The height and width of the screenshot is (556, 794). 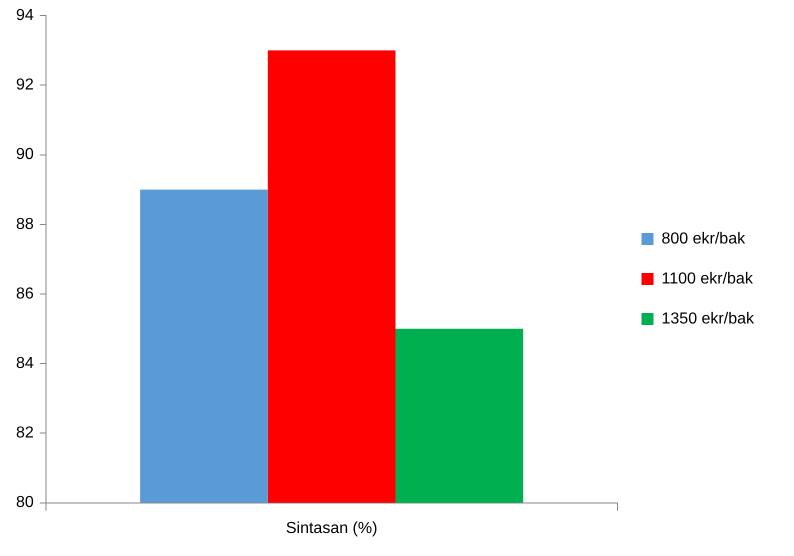 What do you see at coordinates (25, 503) in the screenshot?
I see `y-tick-label: 80` at bounding box center [25, 503].